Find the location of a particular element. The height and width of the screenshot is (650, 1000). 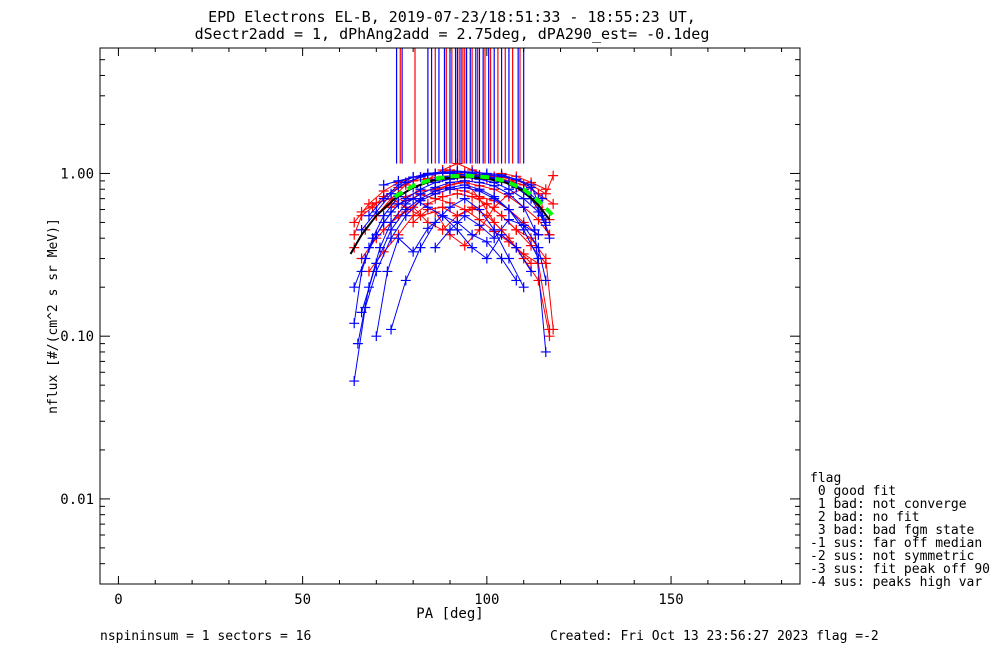

legend-entry-1: 1 bad: not converge is located at coordinates (888, 504).